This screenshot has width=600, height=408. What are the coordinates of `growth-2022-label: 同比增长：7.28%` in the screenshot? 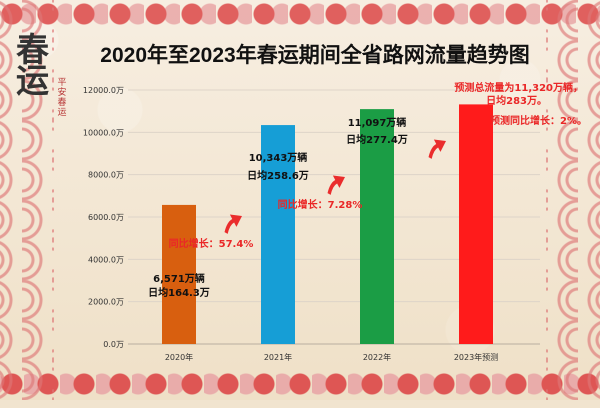 It's located at (320, 204).